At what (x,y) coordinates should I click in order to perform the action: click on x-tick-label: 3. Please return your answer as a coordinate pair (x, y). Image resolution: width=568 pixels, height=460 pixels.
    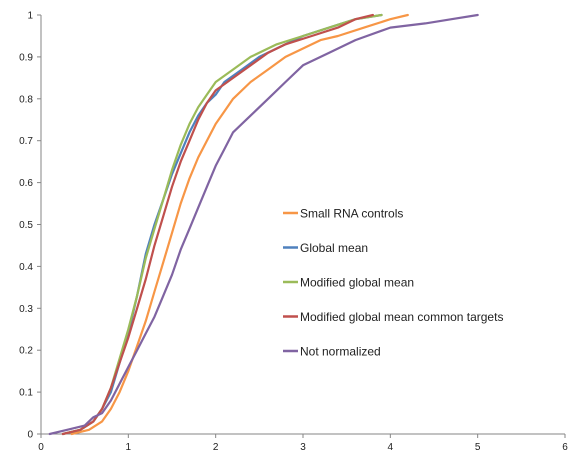
    Looking at the image, I should click on (303, 447).